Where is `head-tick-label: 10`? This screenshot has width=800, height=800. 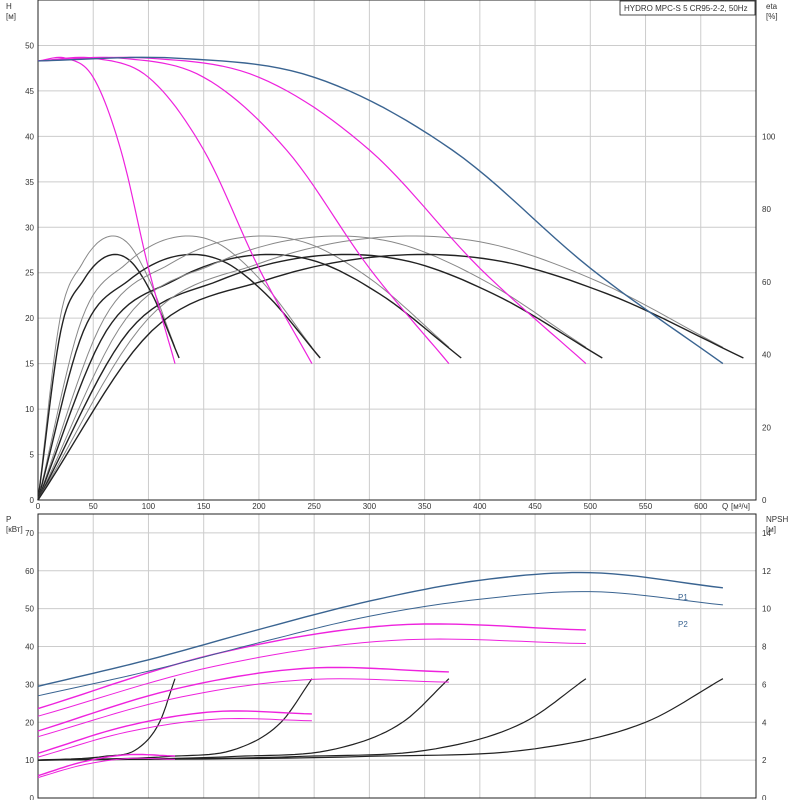 head-tick-label: 10 is located at coordinates (29, 409).